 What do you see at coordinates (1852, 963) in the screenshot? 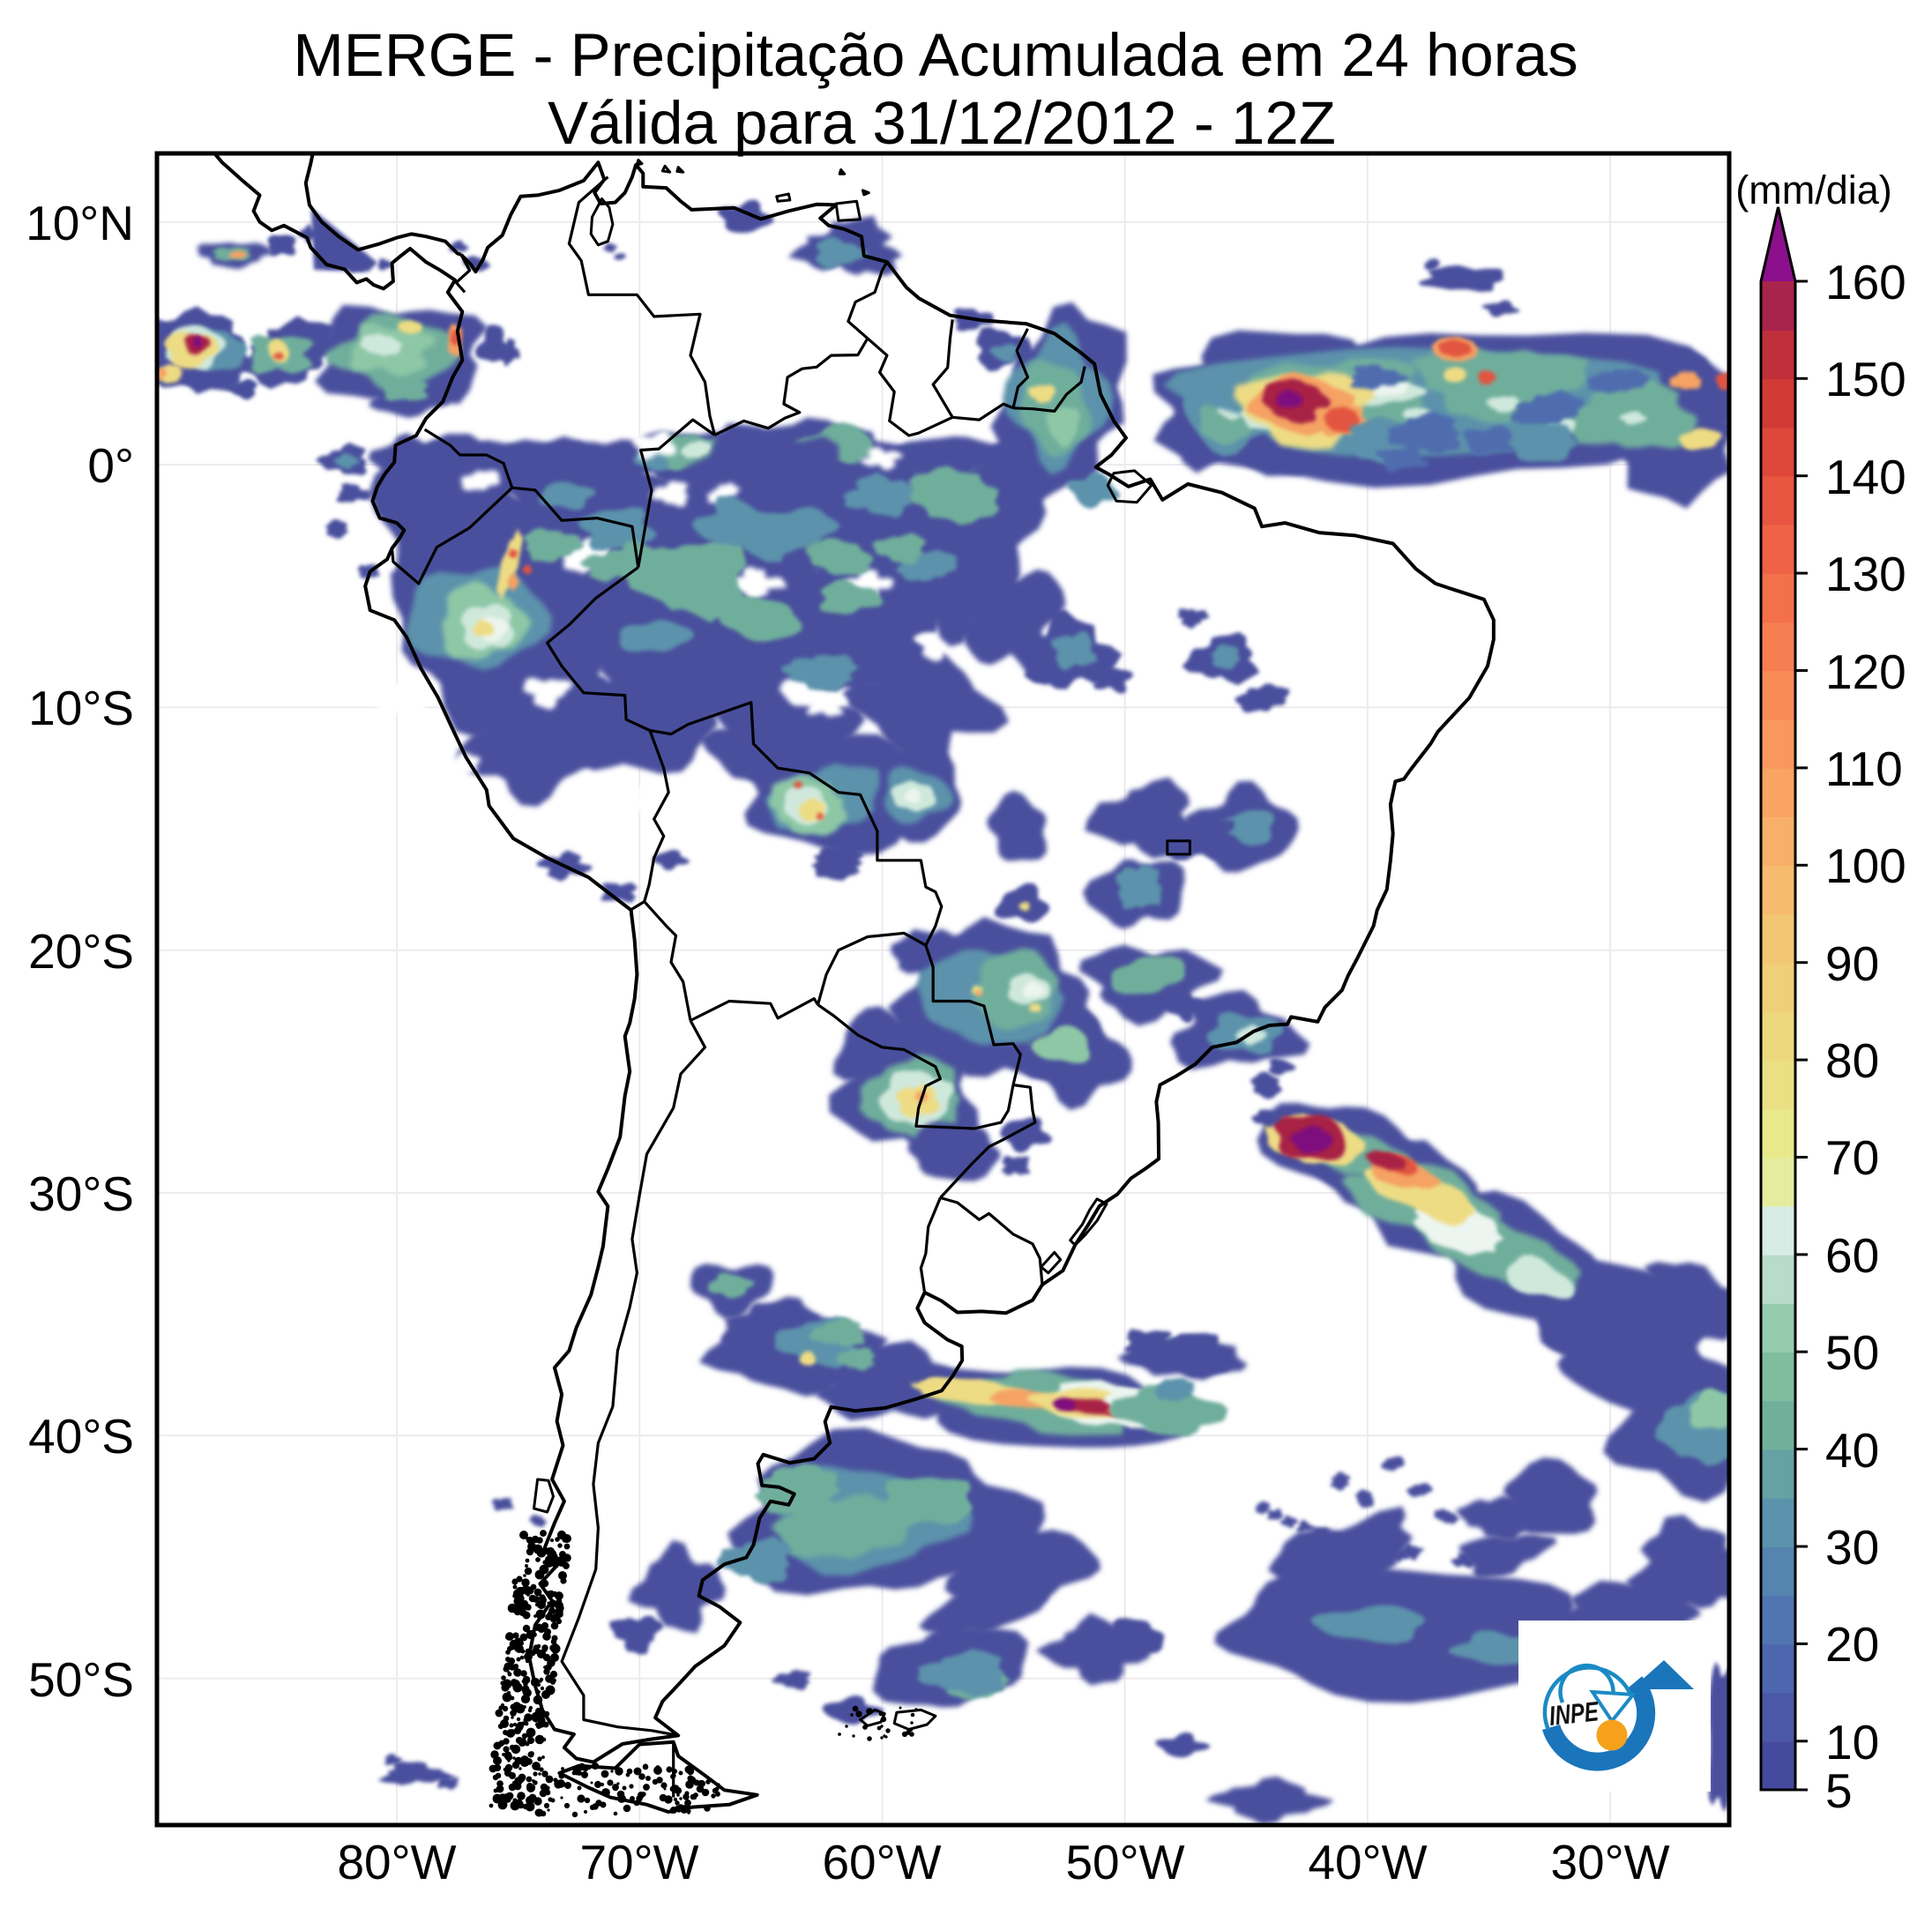
I see `svg-text: 90` at bounding box center [1852, 963].